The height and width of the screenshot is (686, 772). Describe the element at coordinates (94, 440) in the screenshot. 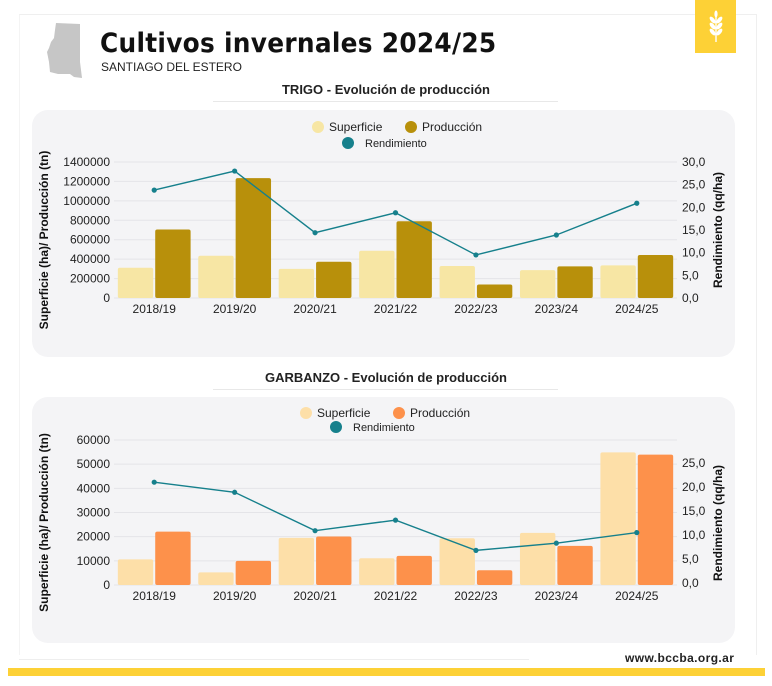

I see `y-tick-label: 60000` at that location.